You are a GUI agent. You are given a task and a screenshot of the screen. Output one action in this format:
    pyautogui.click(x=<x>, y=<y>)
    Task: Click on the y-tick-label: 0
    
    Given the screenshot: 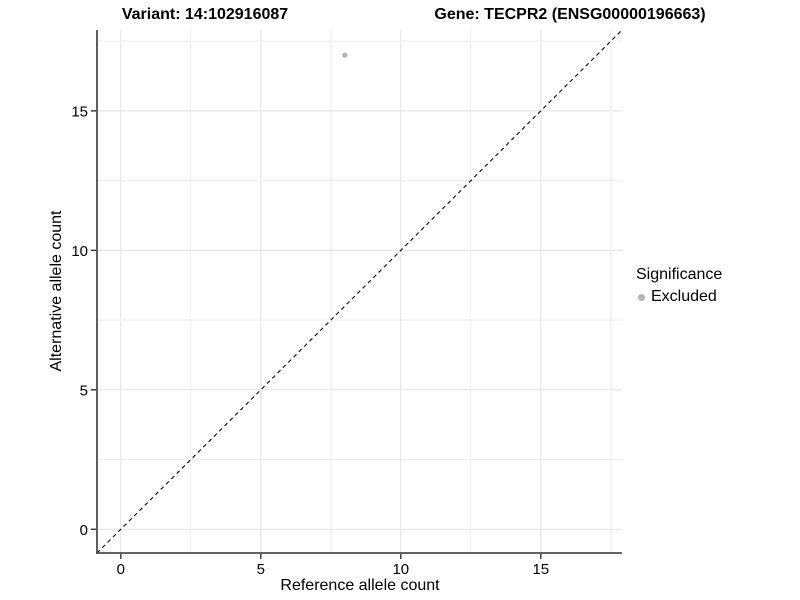 What is the action you would take?
    pyautogui.click(x=84, y=530)
    